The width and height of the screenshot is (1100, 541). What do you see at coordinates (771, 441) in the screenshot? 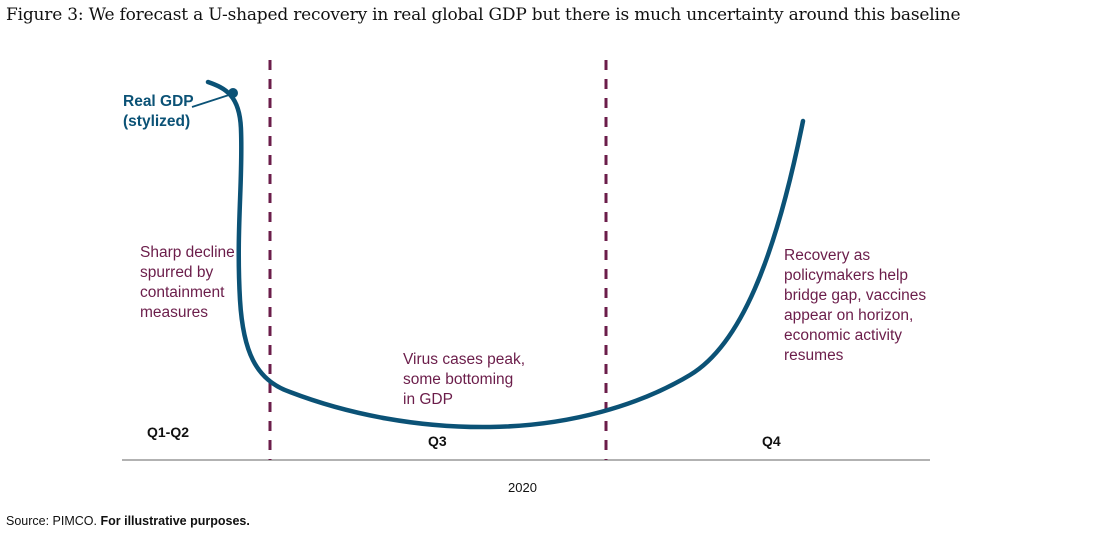
I see `period-label-q4: Q4` at bounding box center [771, 441].